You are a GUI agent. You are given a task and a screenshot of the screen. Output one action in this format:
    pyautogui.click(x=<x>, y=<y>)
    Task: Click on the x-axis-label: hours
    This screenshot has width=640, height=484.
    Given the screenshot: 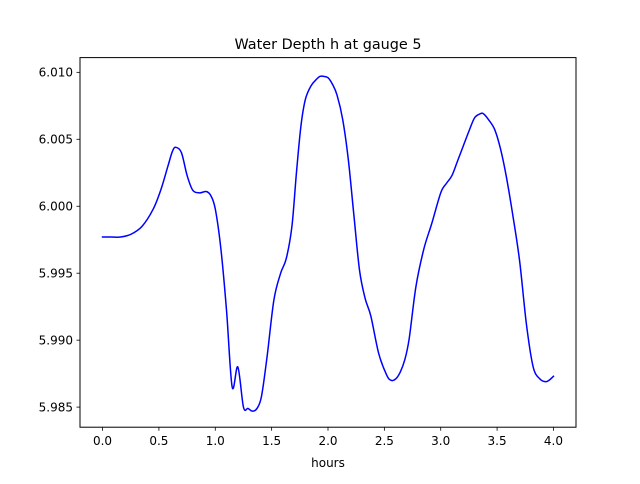 What is the action you would take?
    pyautogui.click(x=328, y=463)
    